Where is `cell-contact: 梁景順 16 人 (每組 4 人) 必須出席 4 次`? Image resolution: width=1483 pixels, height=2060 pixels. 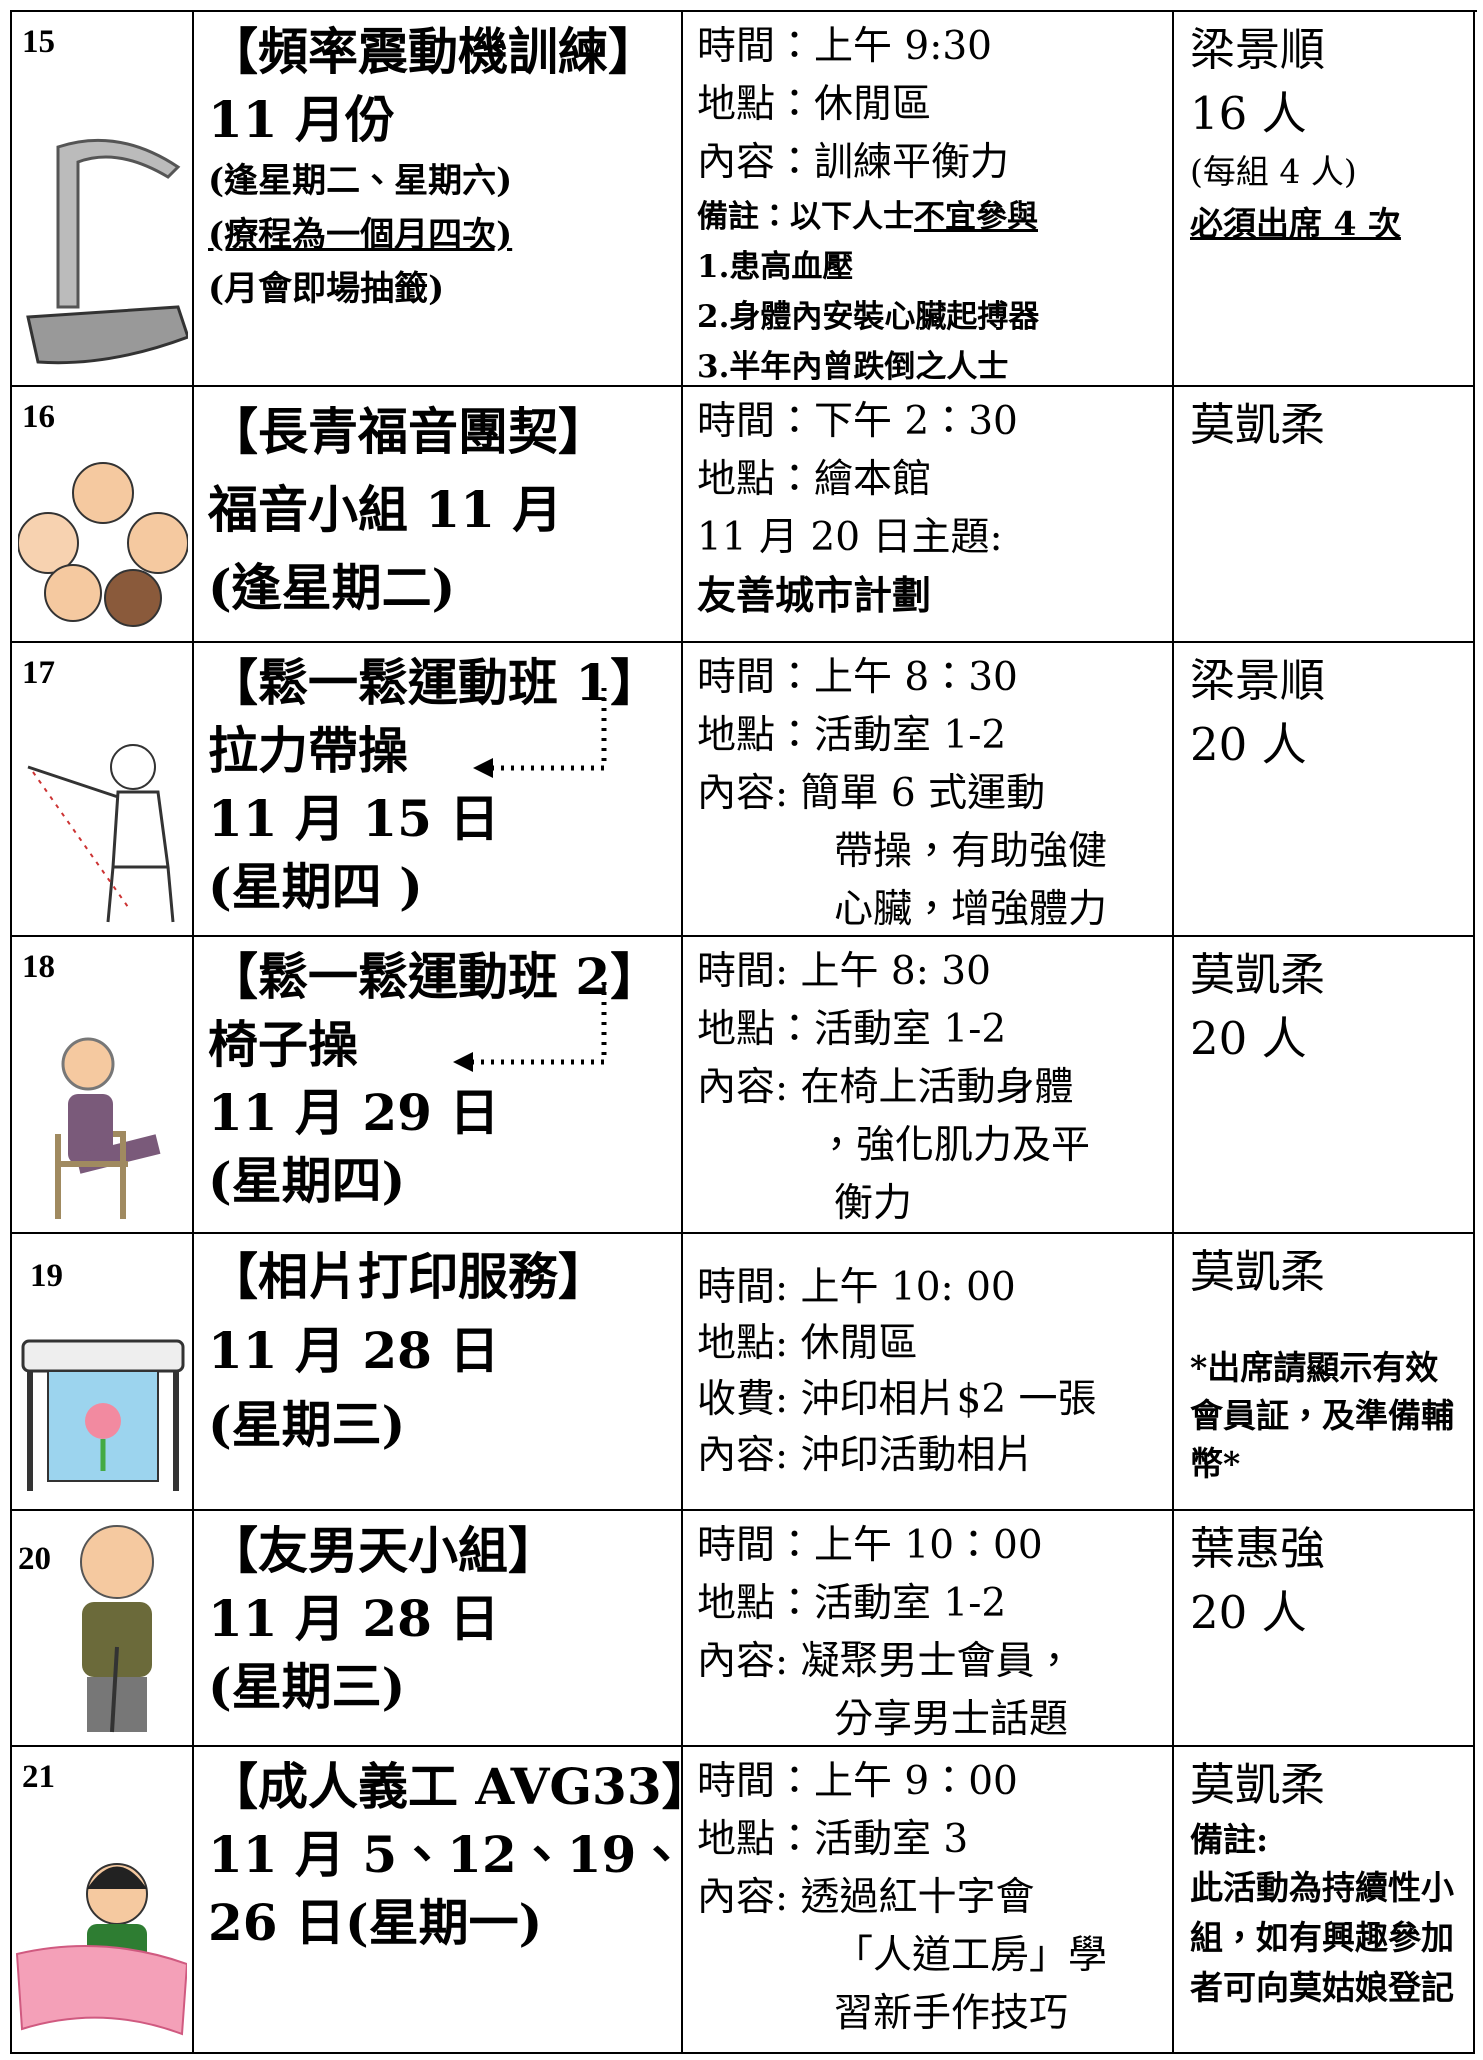
cell-contact: 梁景順 16 人 (每組 4 人) 必須出席 4 次 is located at coordinates (1324, 199).